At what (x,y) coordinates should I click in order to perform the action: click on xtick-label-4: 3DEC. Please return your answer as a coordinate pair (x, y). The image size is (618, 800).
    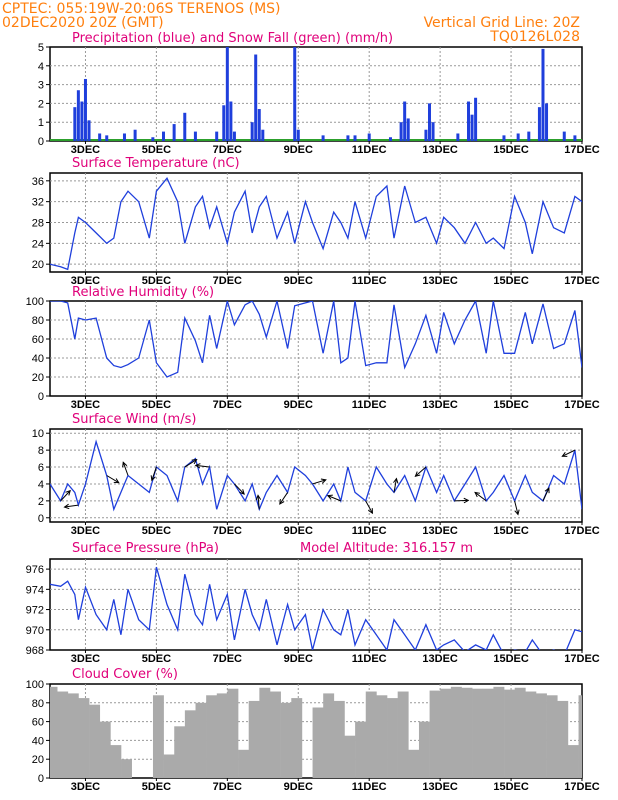
    Looking at the image, I should click on (85, 659).